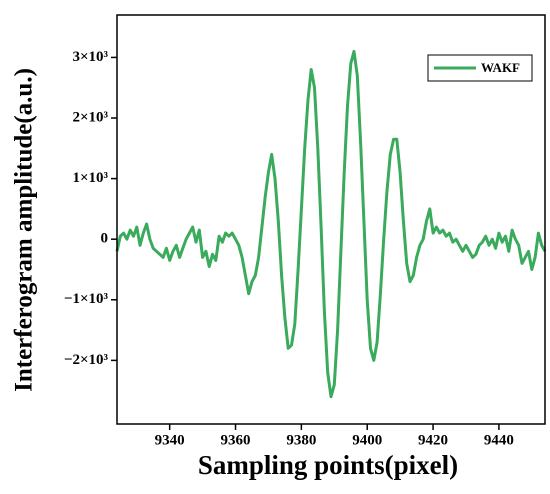 This screenshot has height=494, width=550. Describe the element at coordinates (236, 440) in the screenshot. I see `x-tick-label: 9360` at that location.